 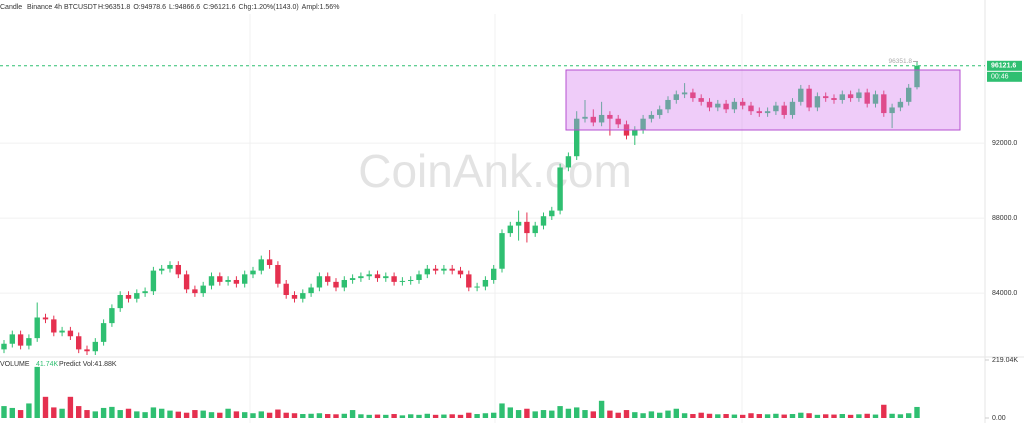 I want to click on ohlc-stat: L:94866.6, so click(x=184, y=7).